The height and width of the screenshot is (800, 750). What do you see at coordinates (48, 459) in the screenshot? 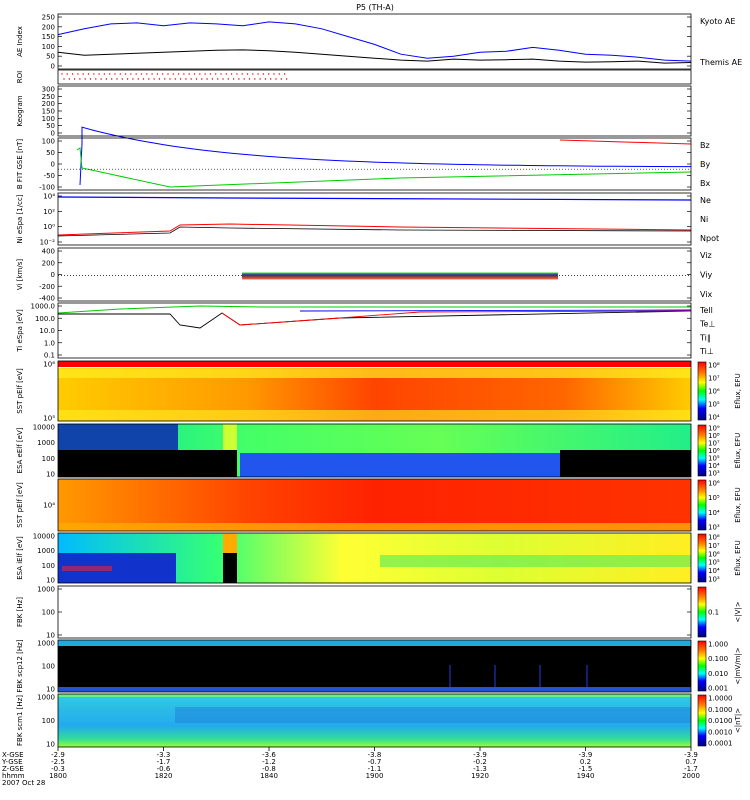
I see `ytick-label-esa_e: 100` at bounding box center [48, 459].